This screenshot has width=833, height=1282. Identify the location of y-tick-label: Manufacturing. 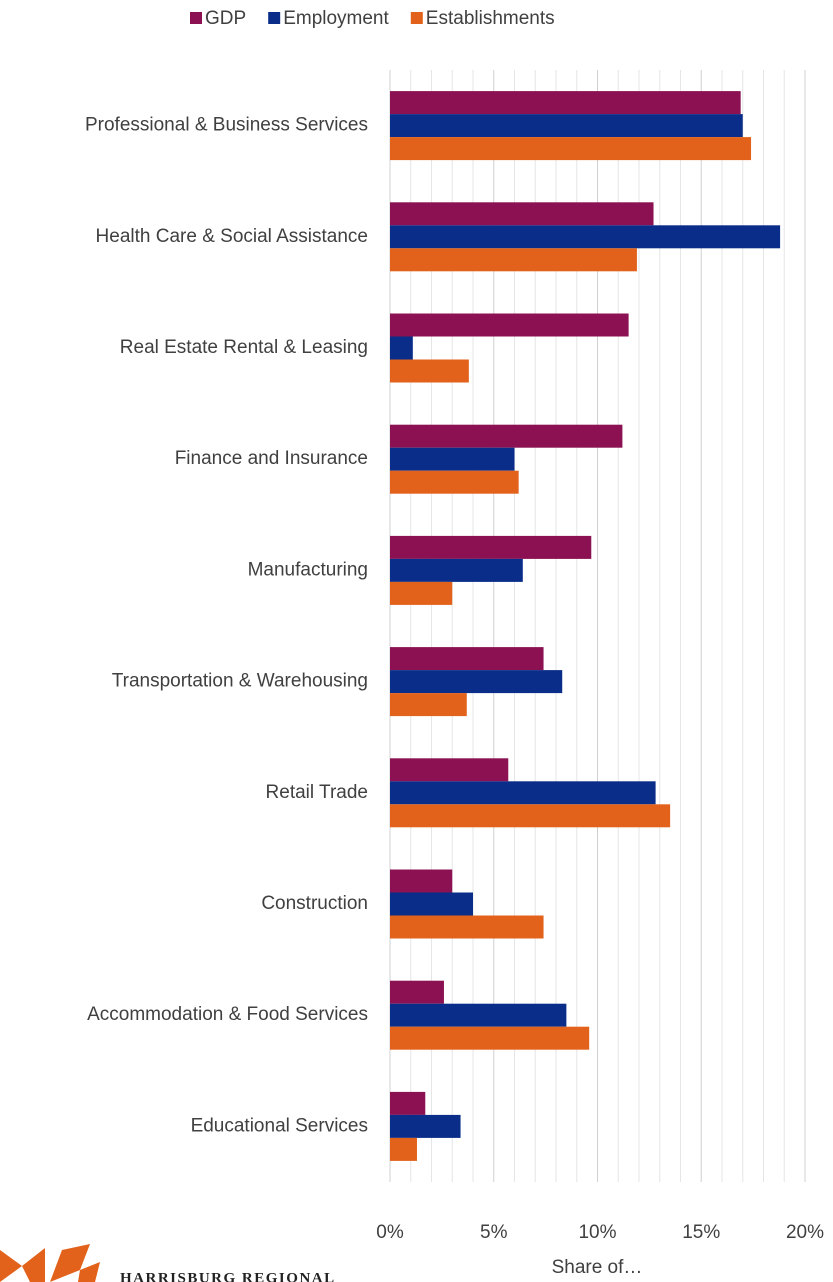
(308, 569).